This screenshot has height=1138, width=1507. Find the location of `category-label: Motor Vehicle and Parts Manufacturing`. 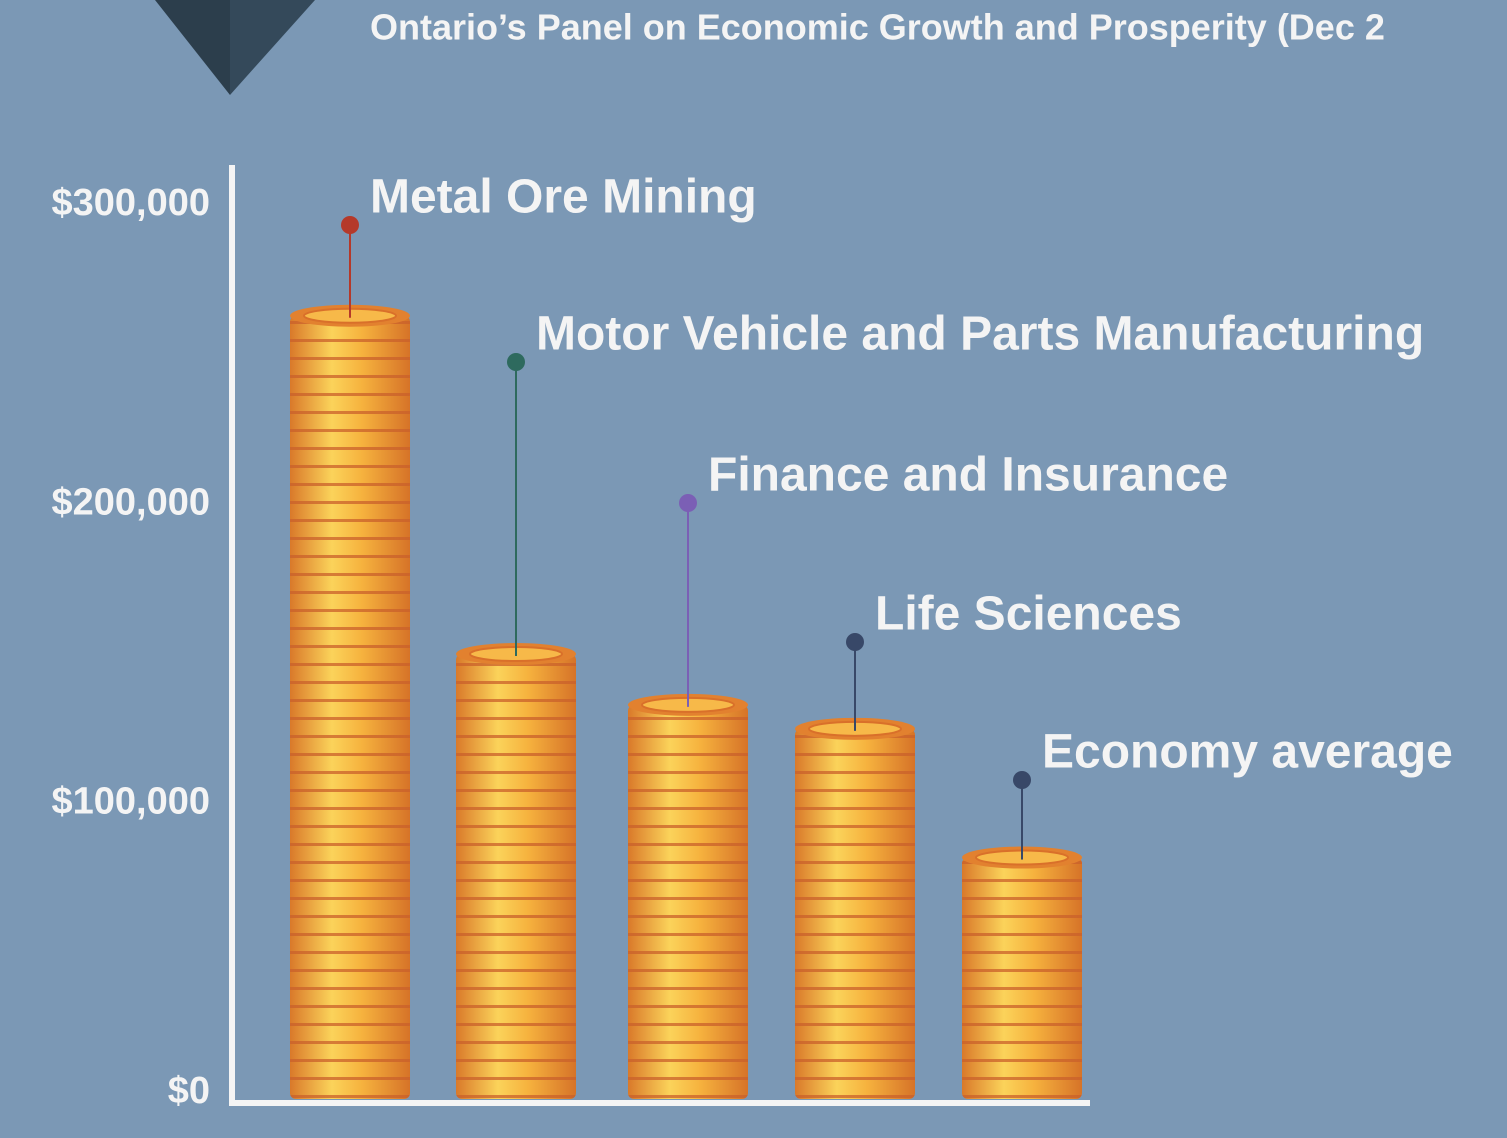

category-label: Motor Vehicle and Parts Manufacturing is located at coordinates (980, 334).